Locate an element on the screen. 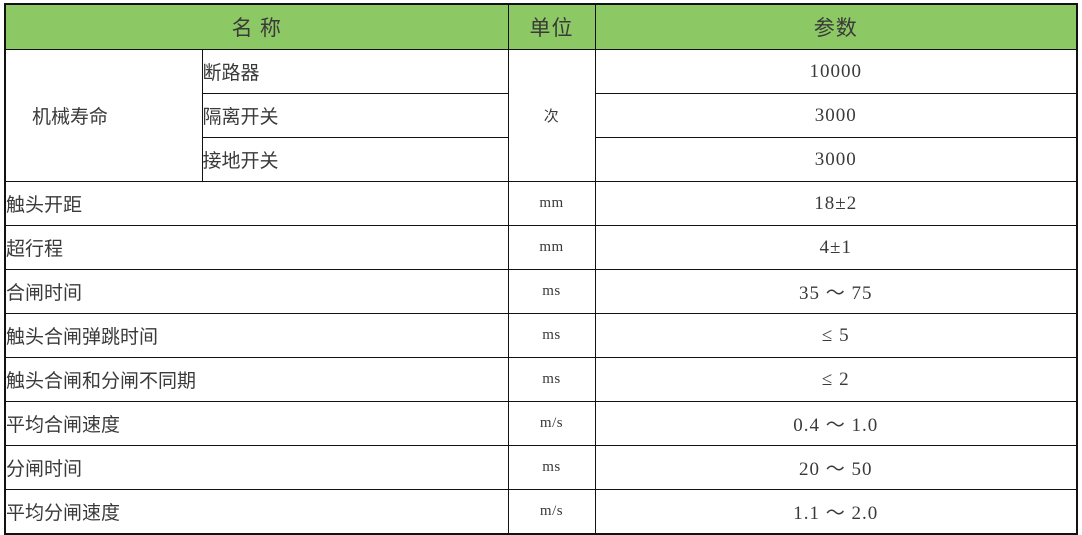  table-row: 合闸时间 ms 35 ～ 75 is located at coordinates (541, 291).